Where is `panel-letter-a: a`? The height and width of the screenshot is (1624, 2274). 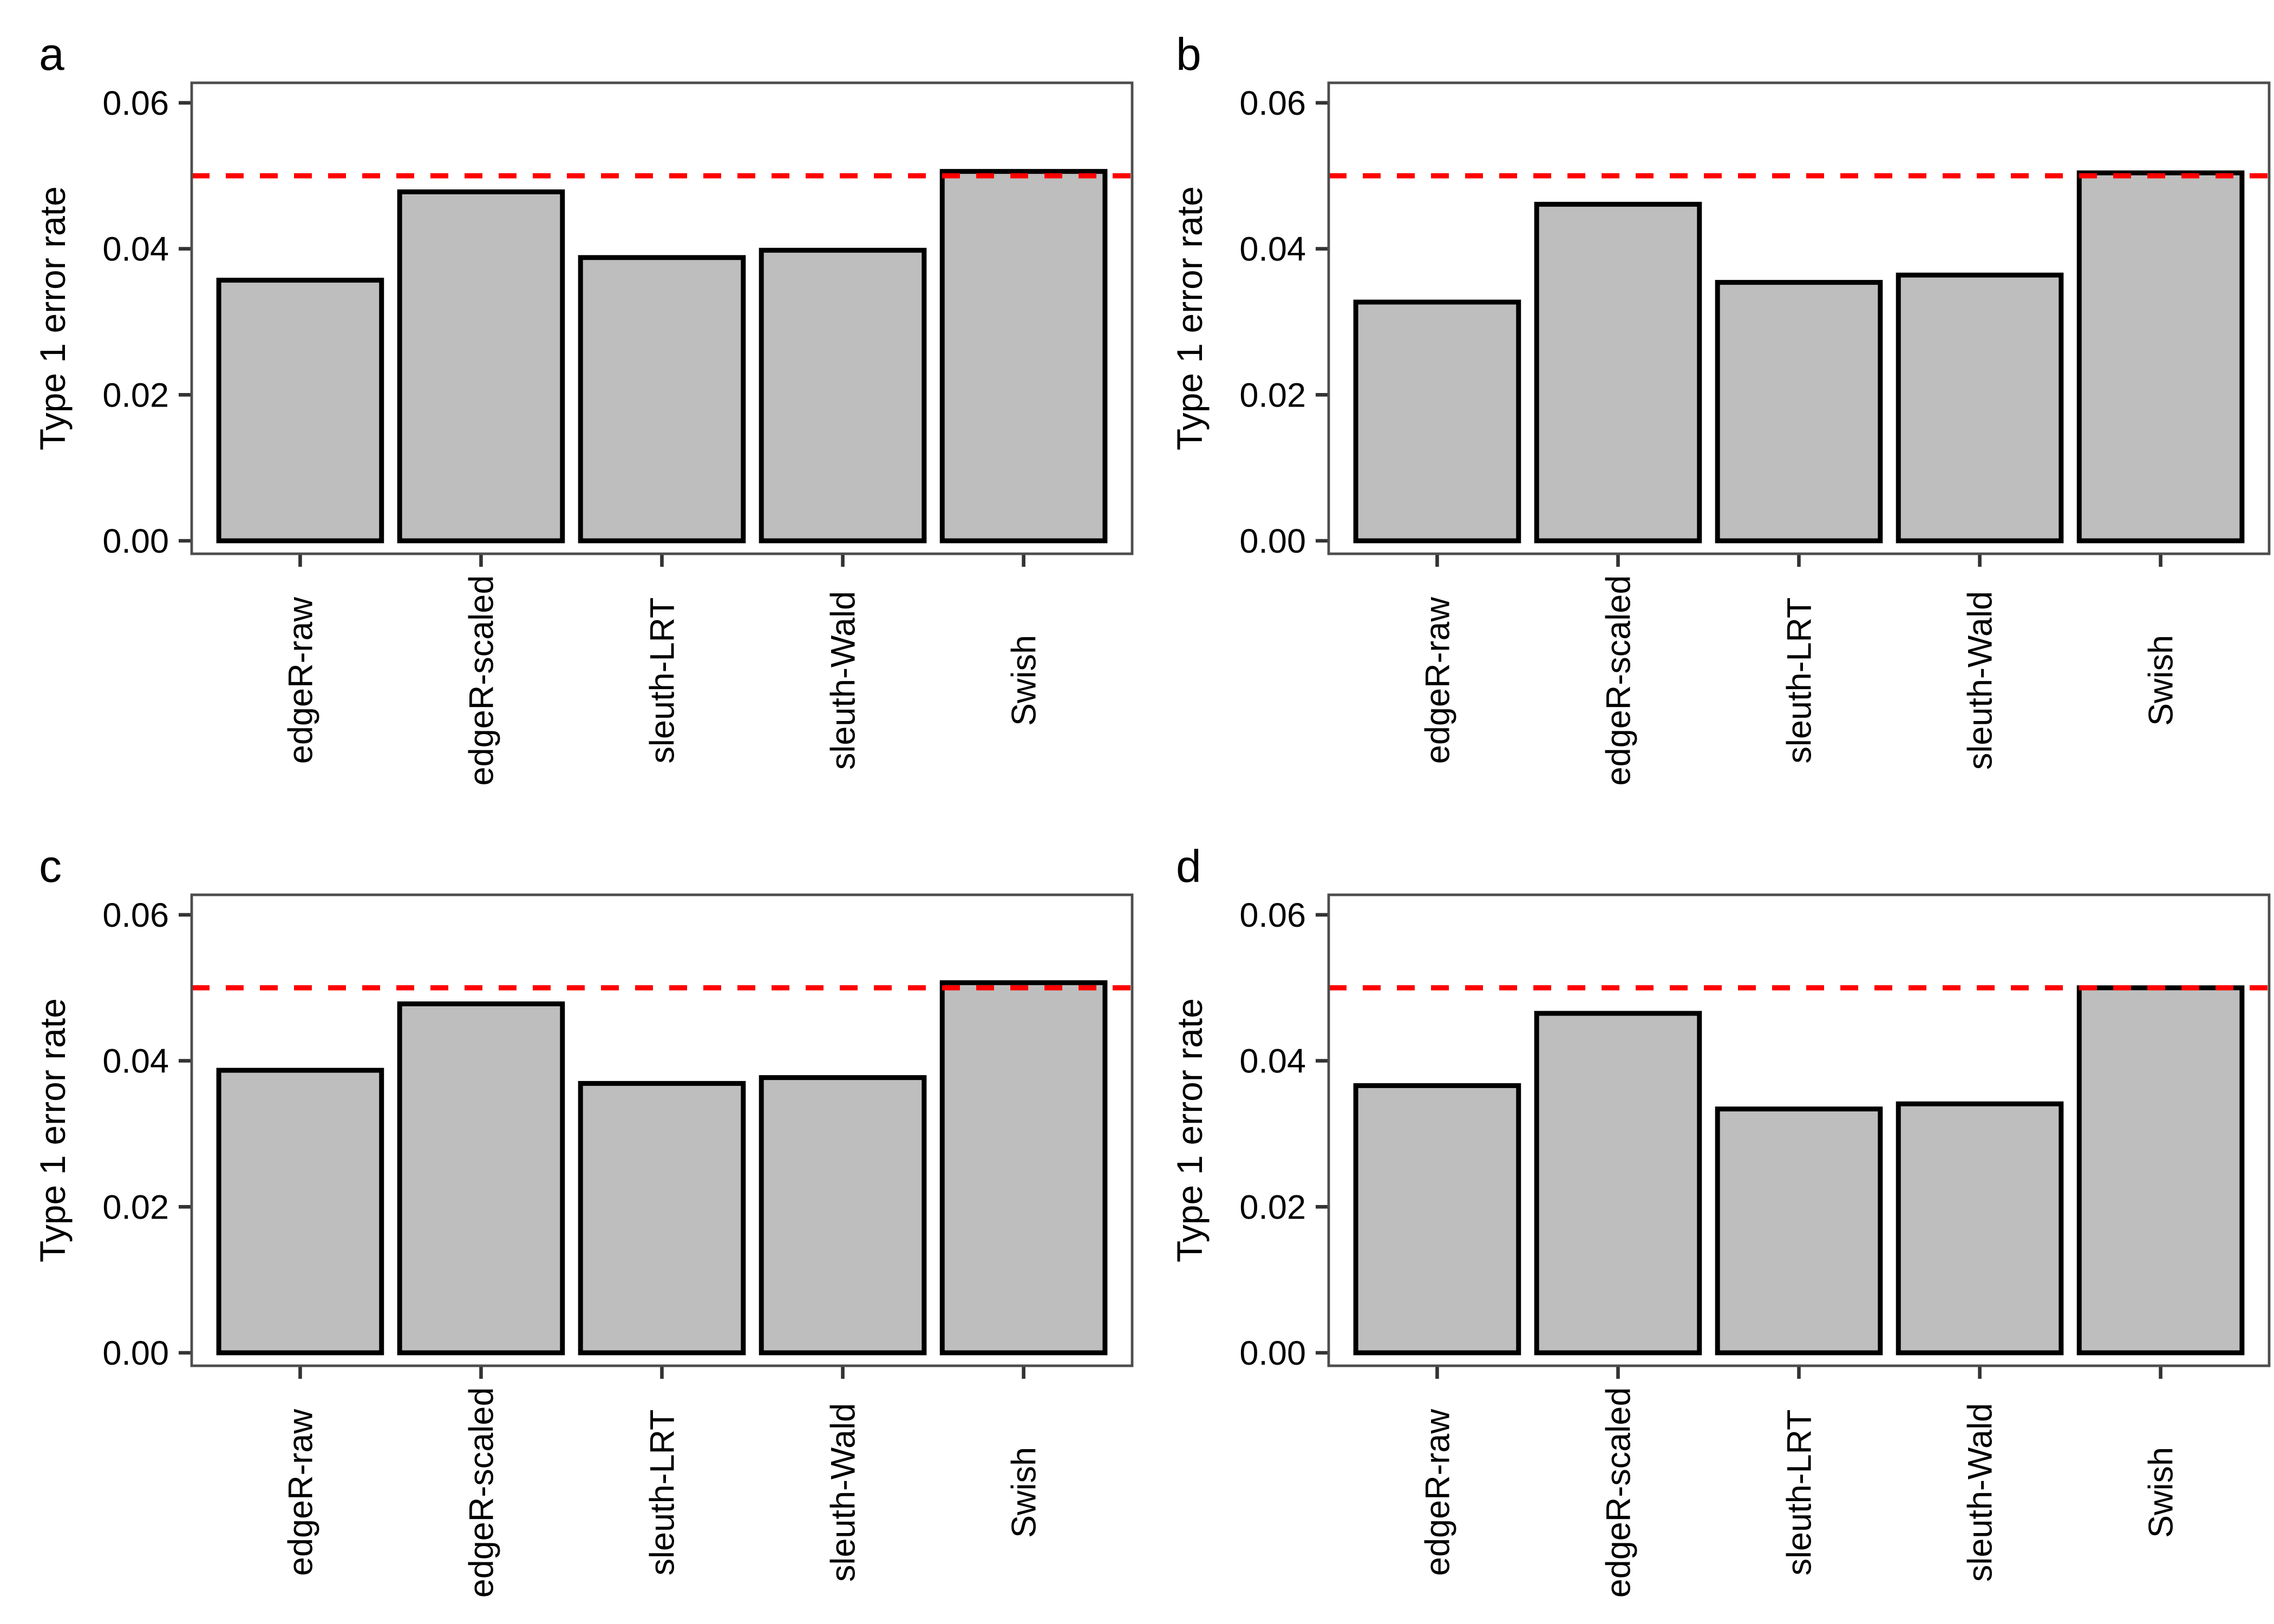 panel-letter-a: a is located at coordinates (52, 54).